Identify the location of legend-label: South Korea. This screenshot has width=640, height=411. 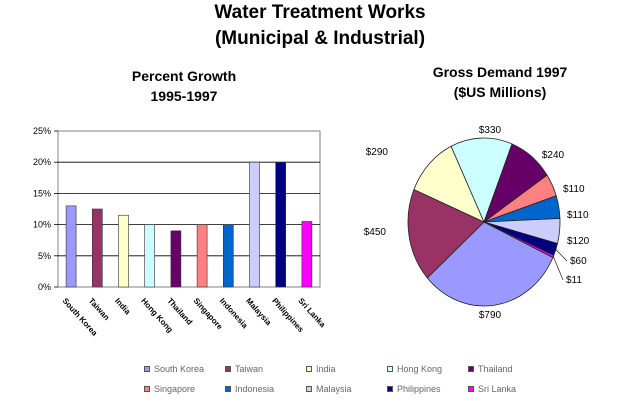
(179, 369).